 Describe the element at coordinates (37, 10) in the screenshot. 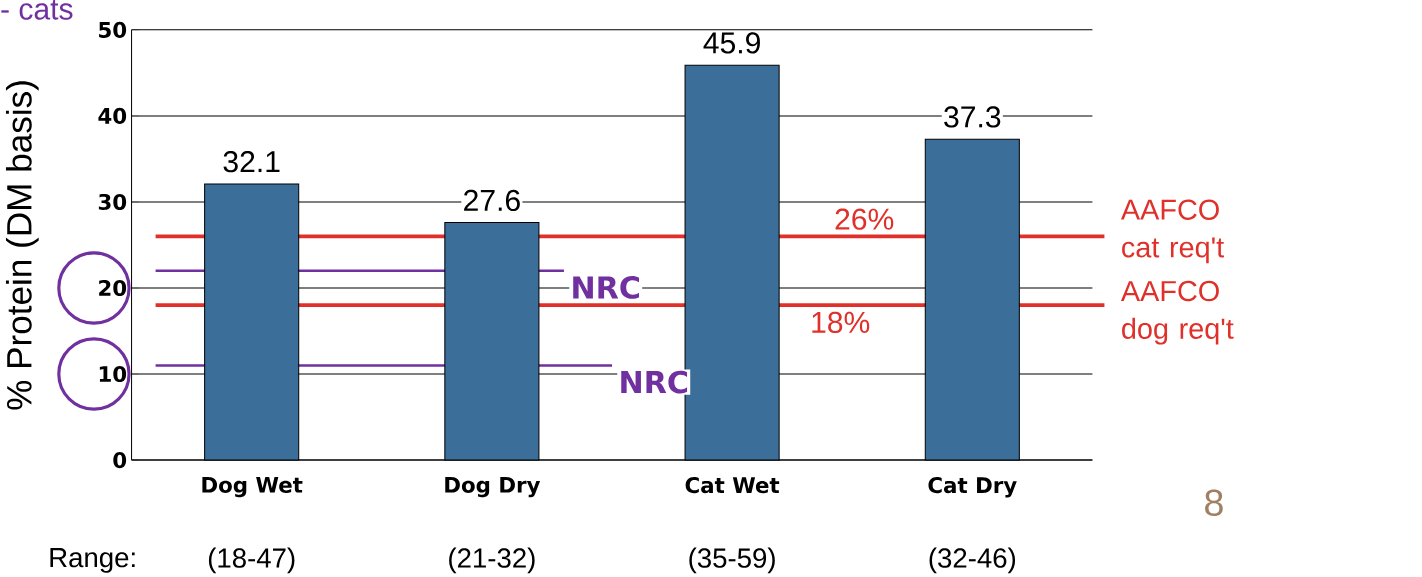

I see `text: - cats` at that location.